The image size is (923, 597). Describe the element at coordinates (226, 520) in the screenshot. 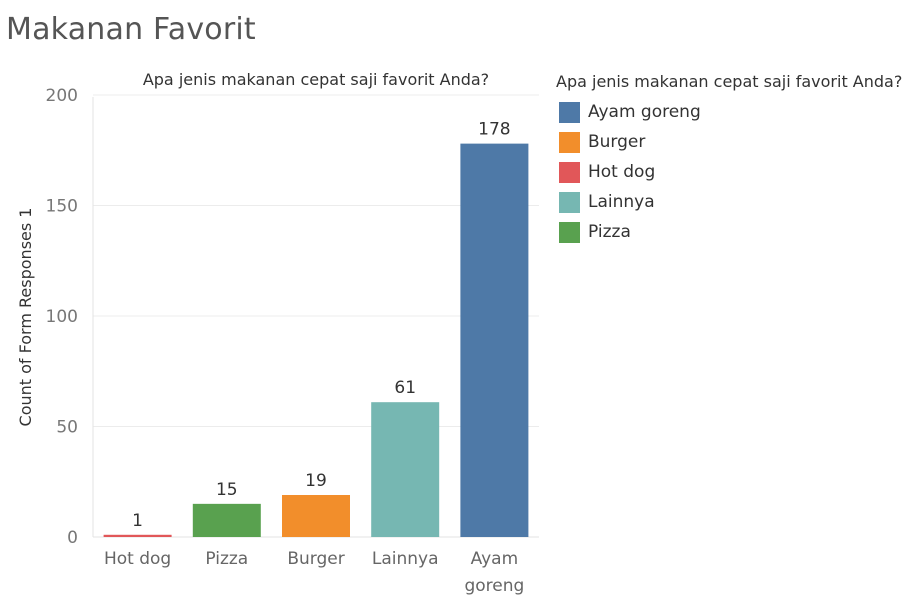

I see `bar-pizza` at that location.